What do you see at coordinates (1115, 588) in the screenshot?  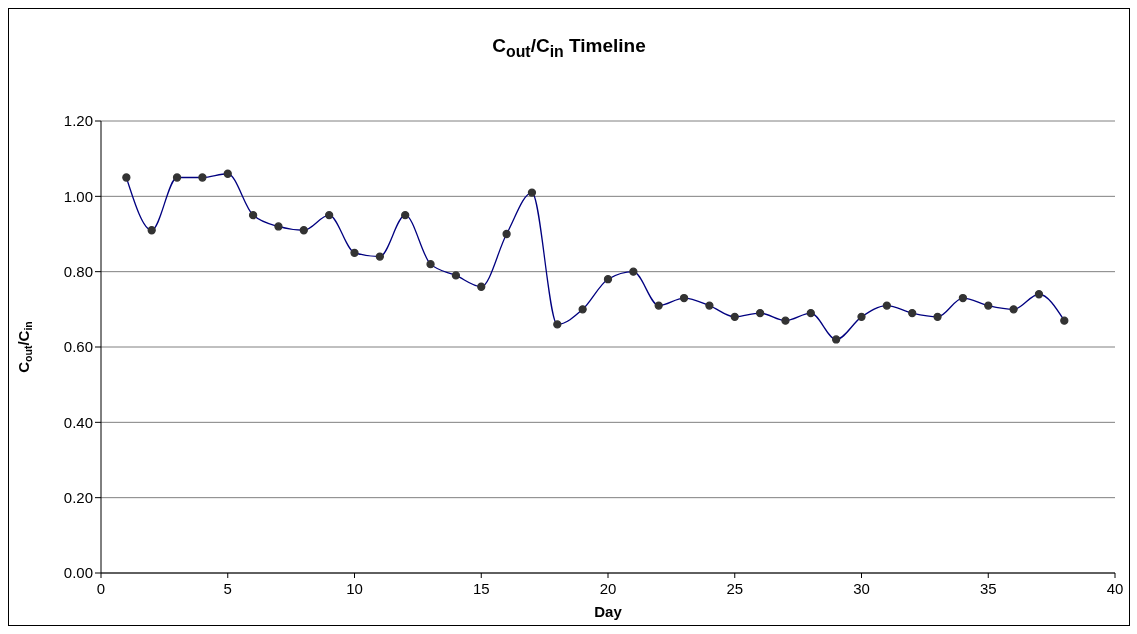 I see `x-tick-label: 40` at bounding box center [1115, 588].